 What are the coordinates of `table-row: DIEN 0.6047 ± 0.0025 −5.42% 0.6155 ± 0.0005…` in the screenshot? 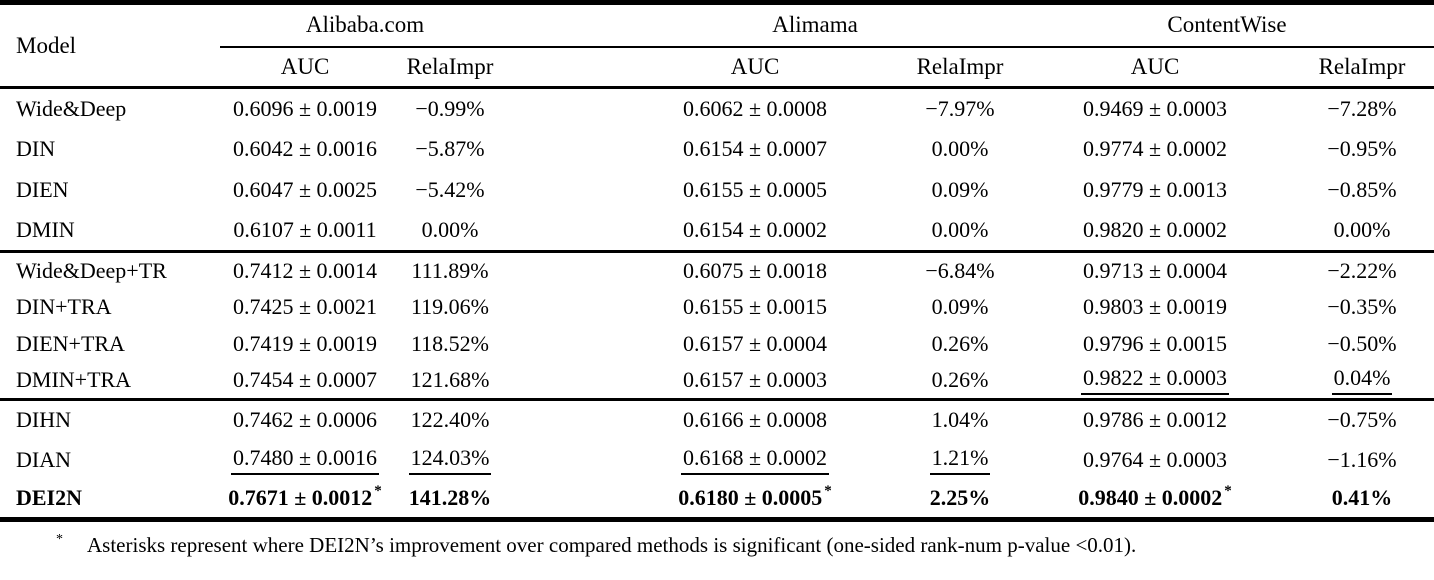 It's located at (717, 190).